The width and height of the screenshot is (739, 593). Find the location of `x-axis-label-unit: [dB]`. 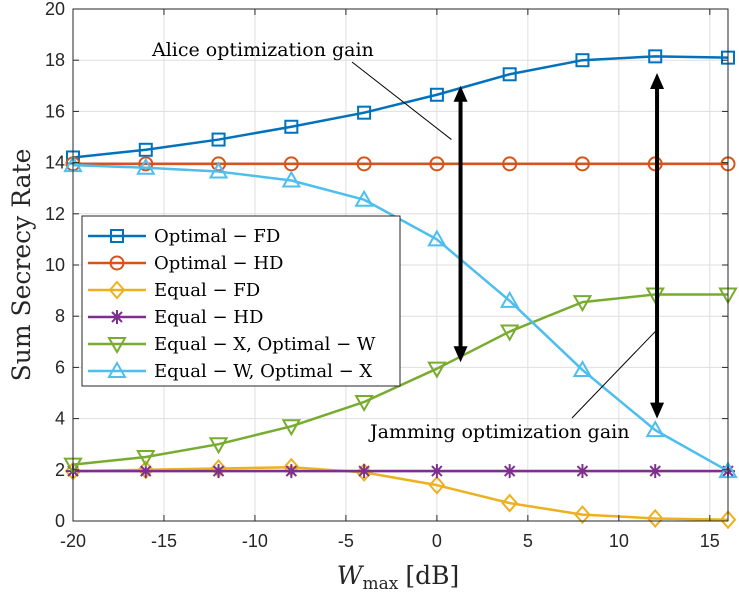

x-axis-label-unit: [dB] is located at coordinates (432, 575).